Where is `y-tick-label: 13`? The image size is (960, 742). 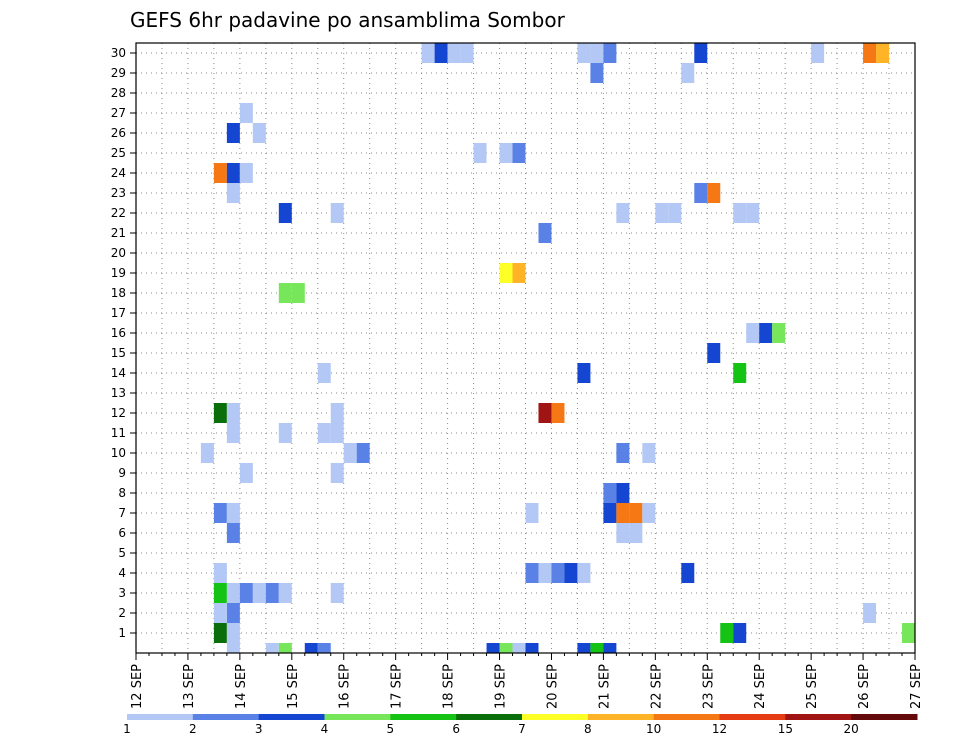
y-tick-label: 13 is located at coordinates (118, 393).